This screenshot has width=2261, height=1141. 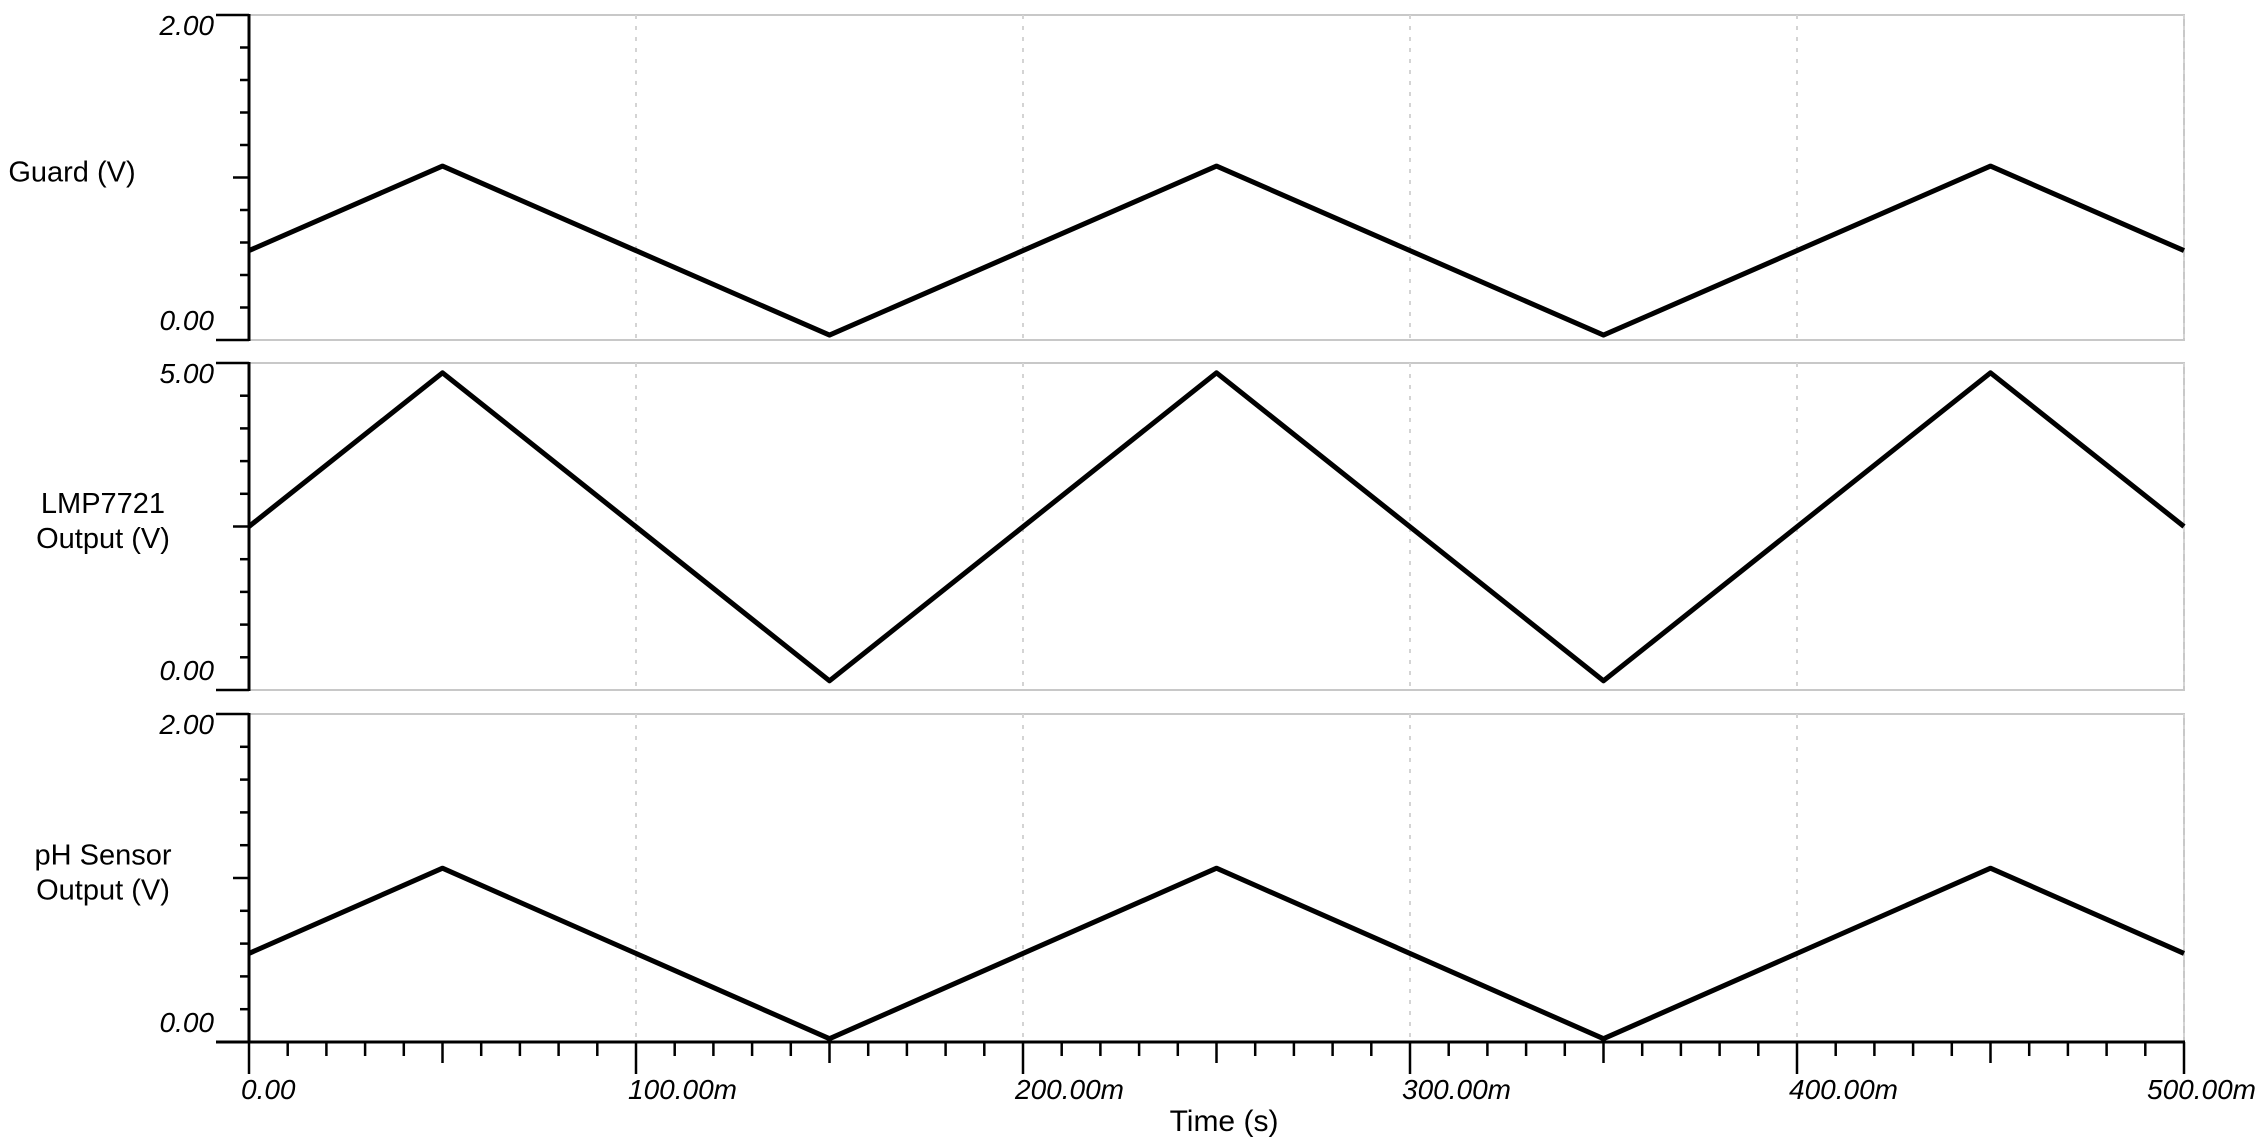 I want to click on x-tick-label: 200.00m, so click(x=1069, y=1089).